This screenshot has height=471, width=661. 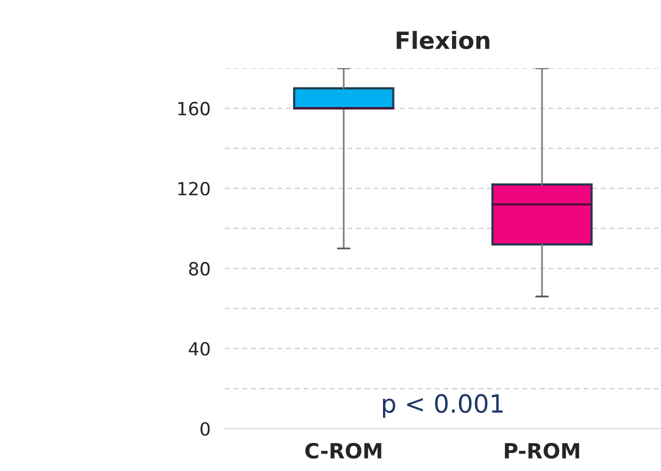 I want to click on y-tick-label: 40, so click(x=199, y=349).